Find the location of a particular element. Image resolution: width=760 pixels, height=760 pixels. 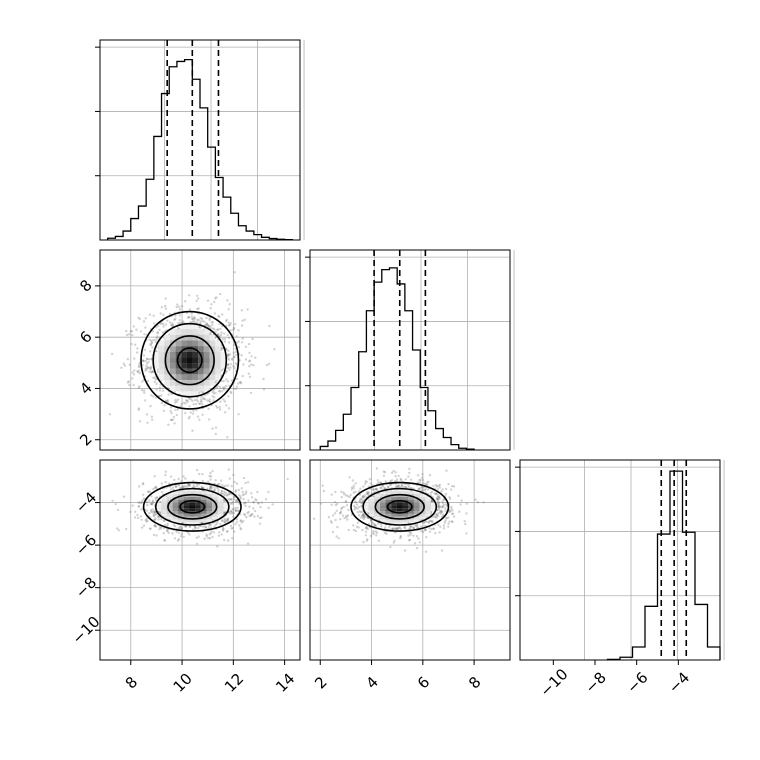

axes-frame is located at coordinates (200, 140).